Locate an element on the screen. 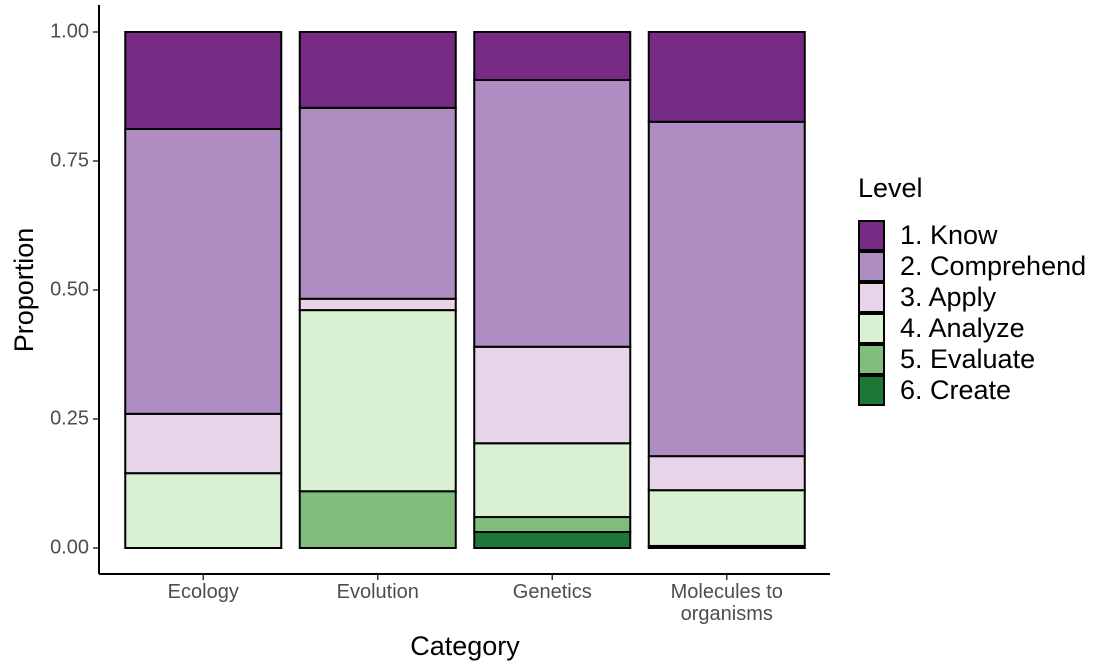 This screenshot has width=1118, height=664. legend-label: 3. Apply is located at coordinates (948, 297).